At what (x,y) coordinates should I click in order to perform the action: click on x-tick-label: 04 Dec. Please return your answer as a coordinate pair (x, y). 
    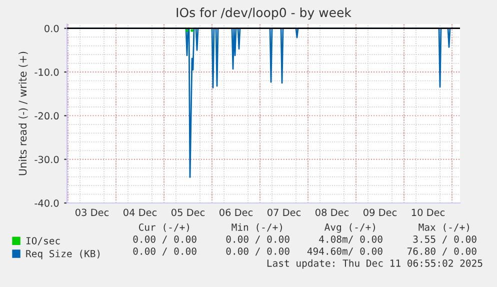
    Looking at the image, I should click on (140, 212).